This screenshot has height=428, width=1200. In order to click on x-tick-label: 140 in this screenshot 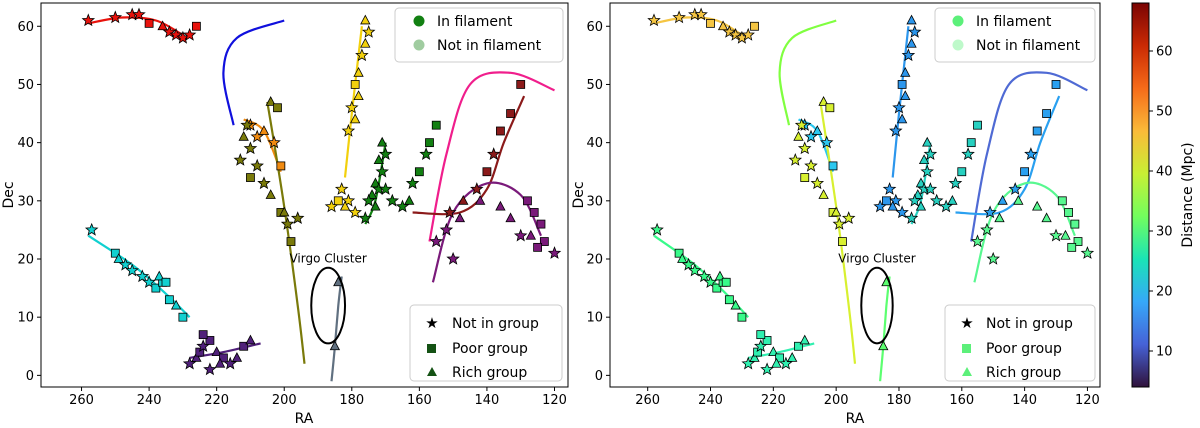, I will do `click(487, 400)`.